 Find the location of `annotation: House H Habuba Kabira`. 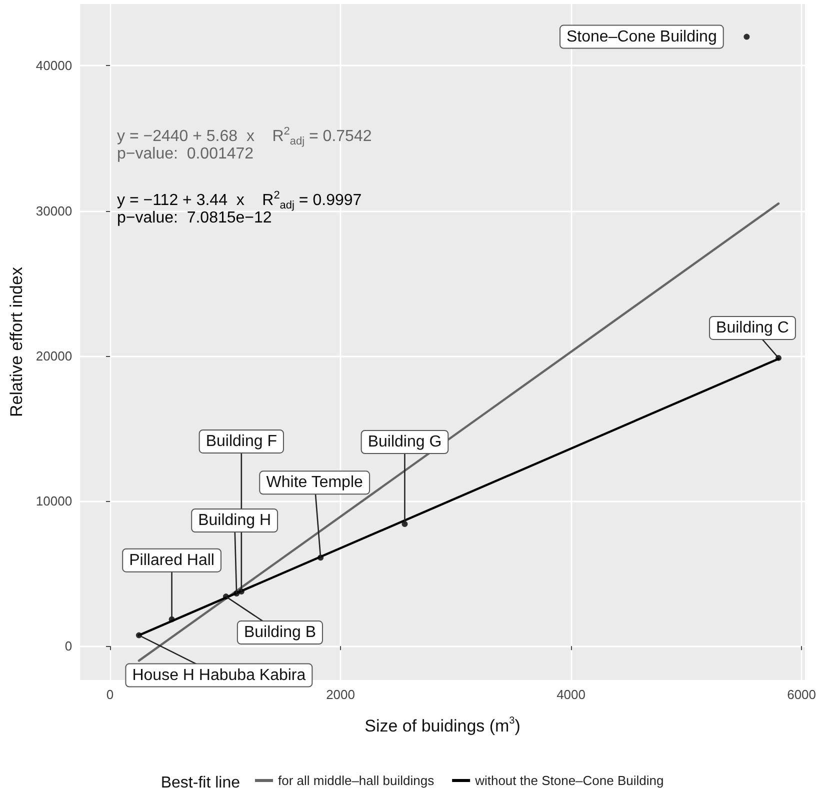

annotation: House H Habuba Kabira is located at coordinates (219, 675).